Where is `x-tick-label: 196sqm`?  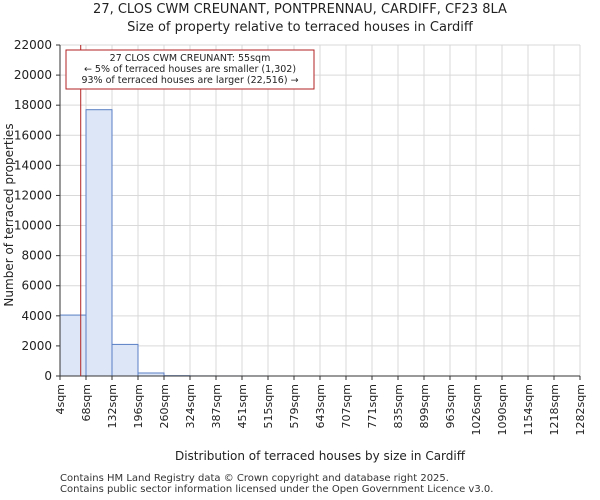
x-tick-label: 196sqm is located at coordinates (138, 406).